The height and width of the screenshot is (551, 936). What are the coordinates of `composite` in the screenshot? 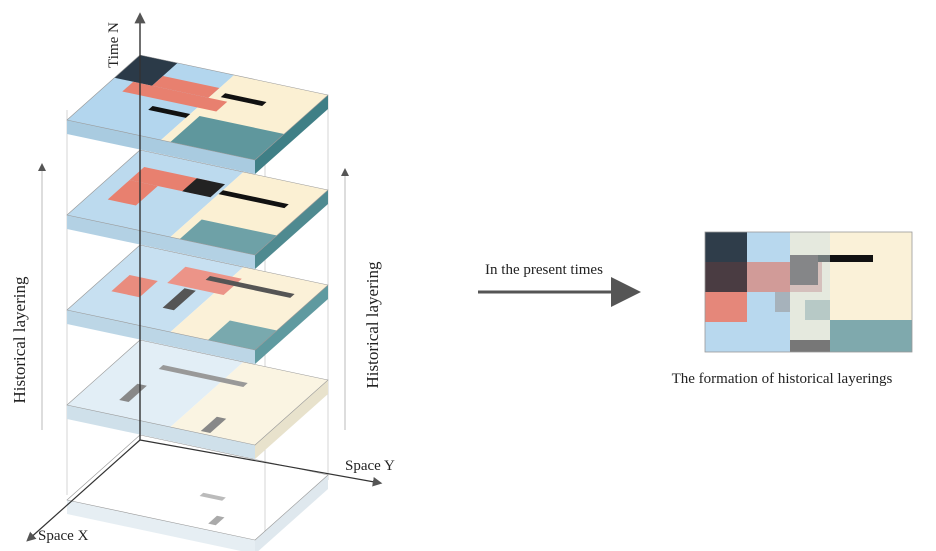 It's located at (808, 292).